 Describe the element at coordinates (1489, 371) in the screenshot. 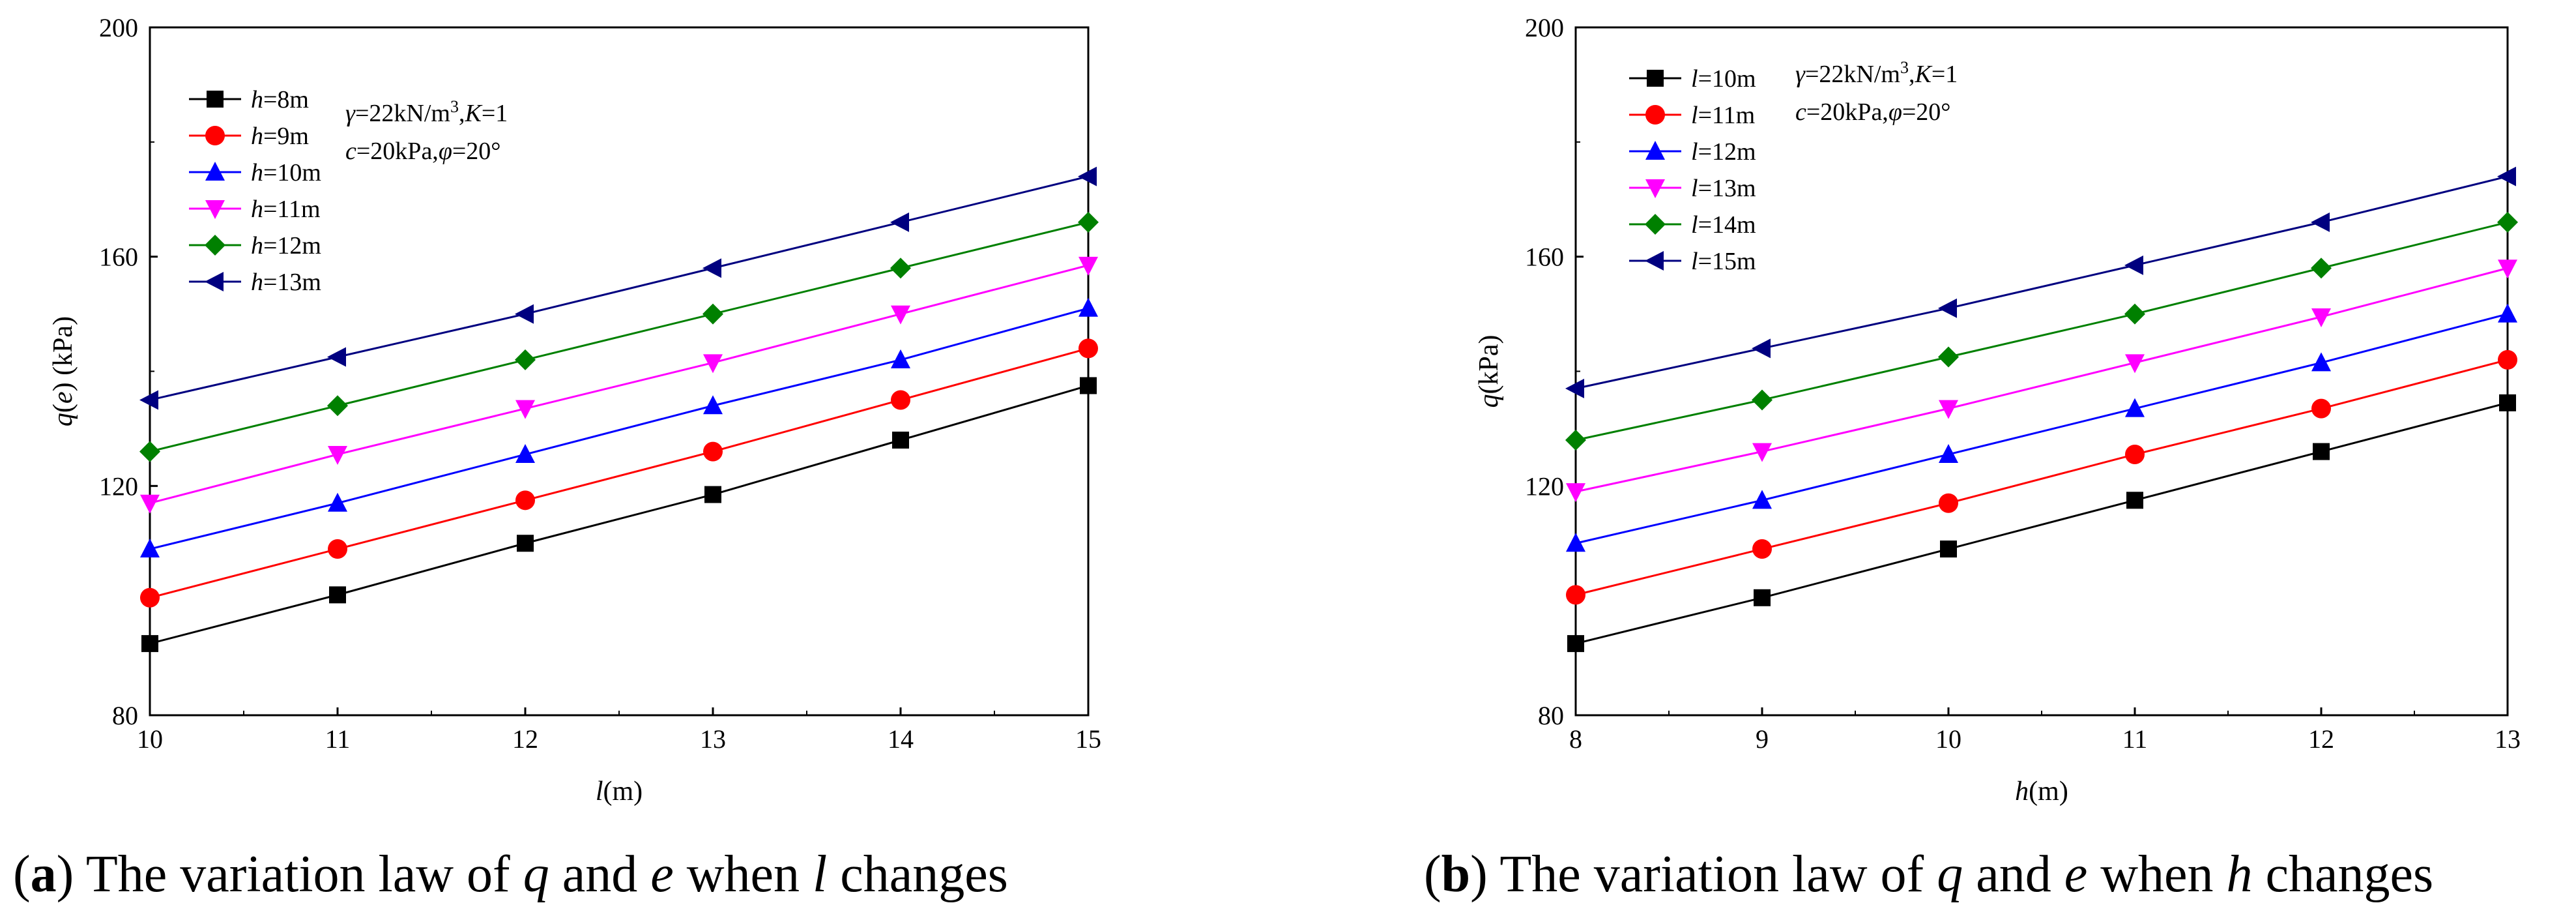

I see `y-axis-label: q(kPa)` at that location.